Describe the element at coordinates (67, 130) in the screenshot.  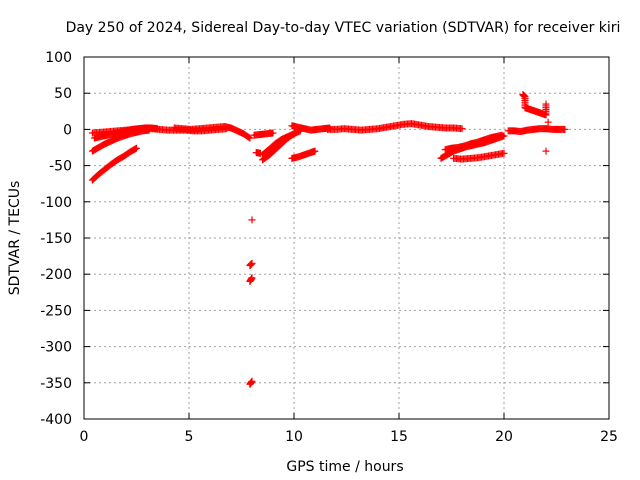
I see `y-tick-label: 0` at that location.